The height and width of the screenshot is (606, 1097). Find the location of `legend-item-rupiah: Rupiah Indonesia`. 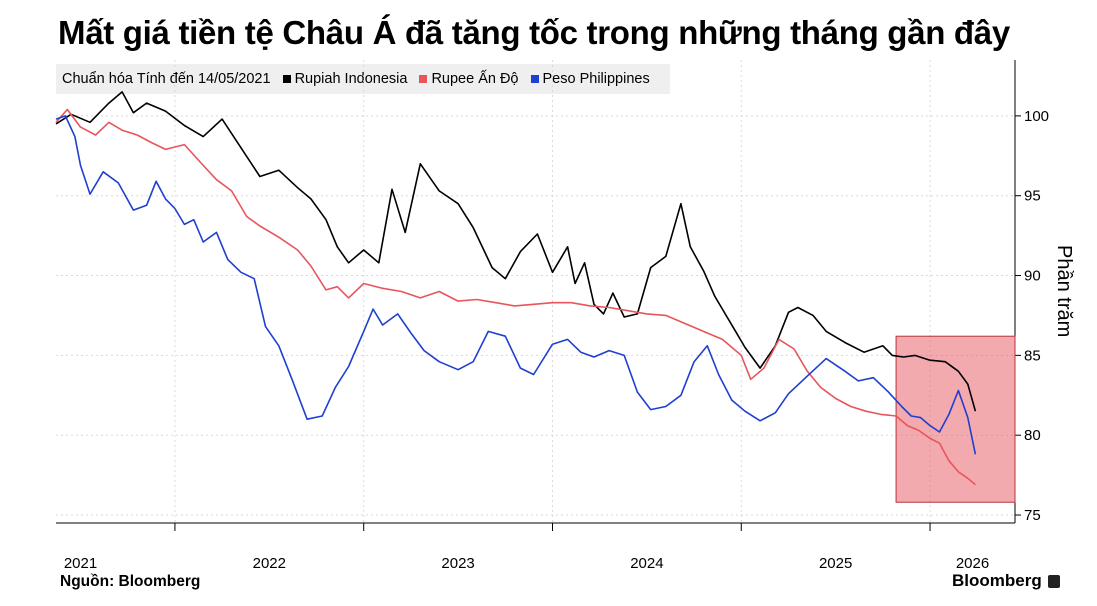

legend-item-rupiah: Rupiah Indonesia is located at coordinates (345, 79).